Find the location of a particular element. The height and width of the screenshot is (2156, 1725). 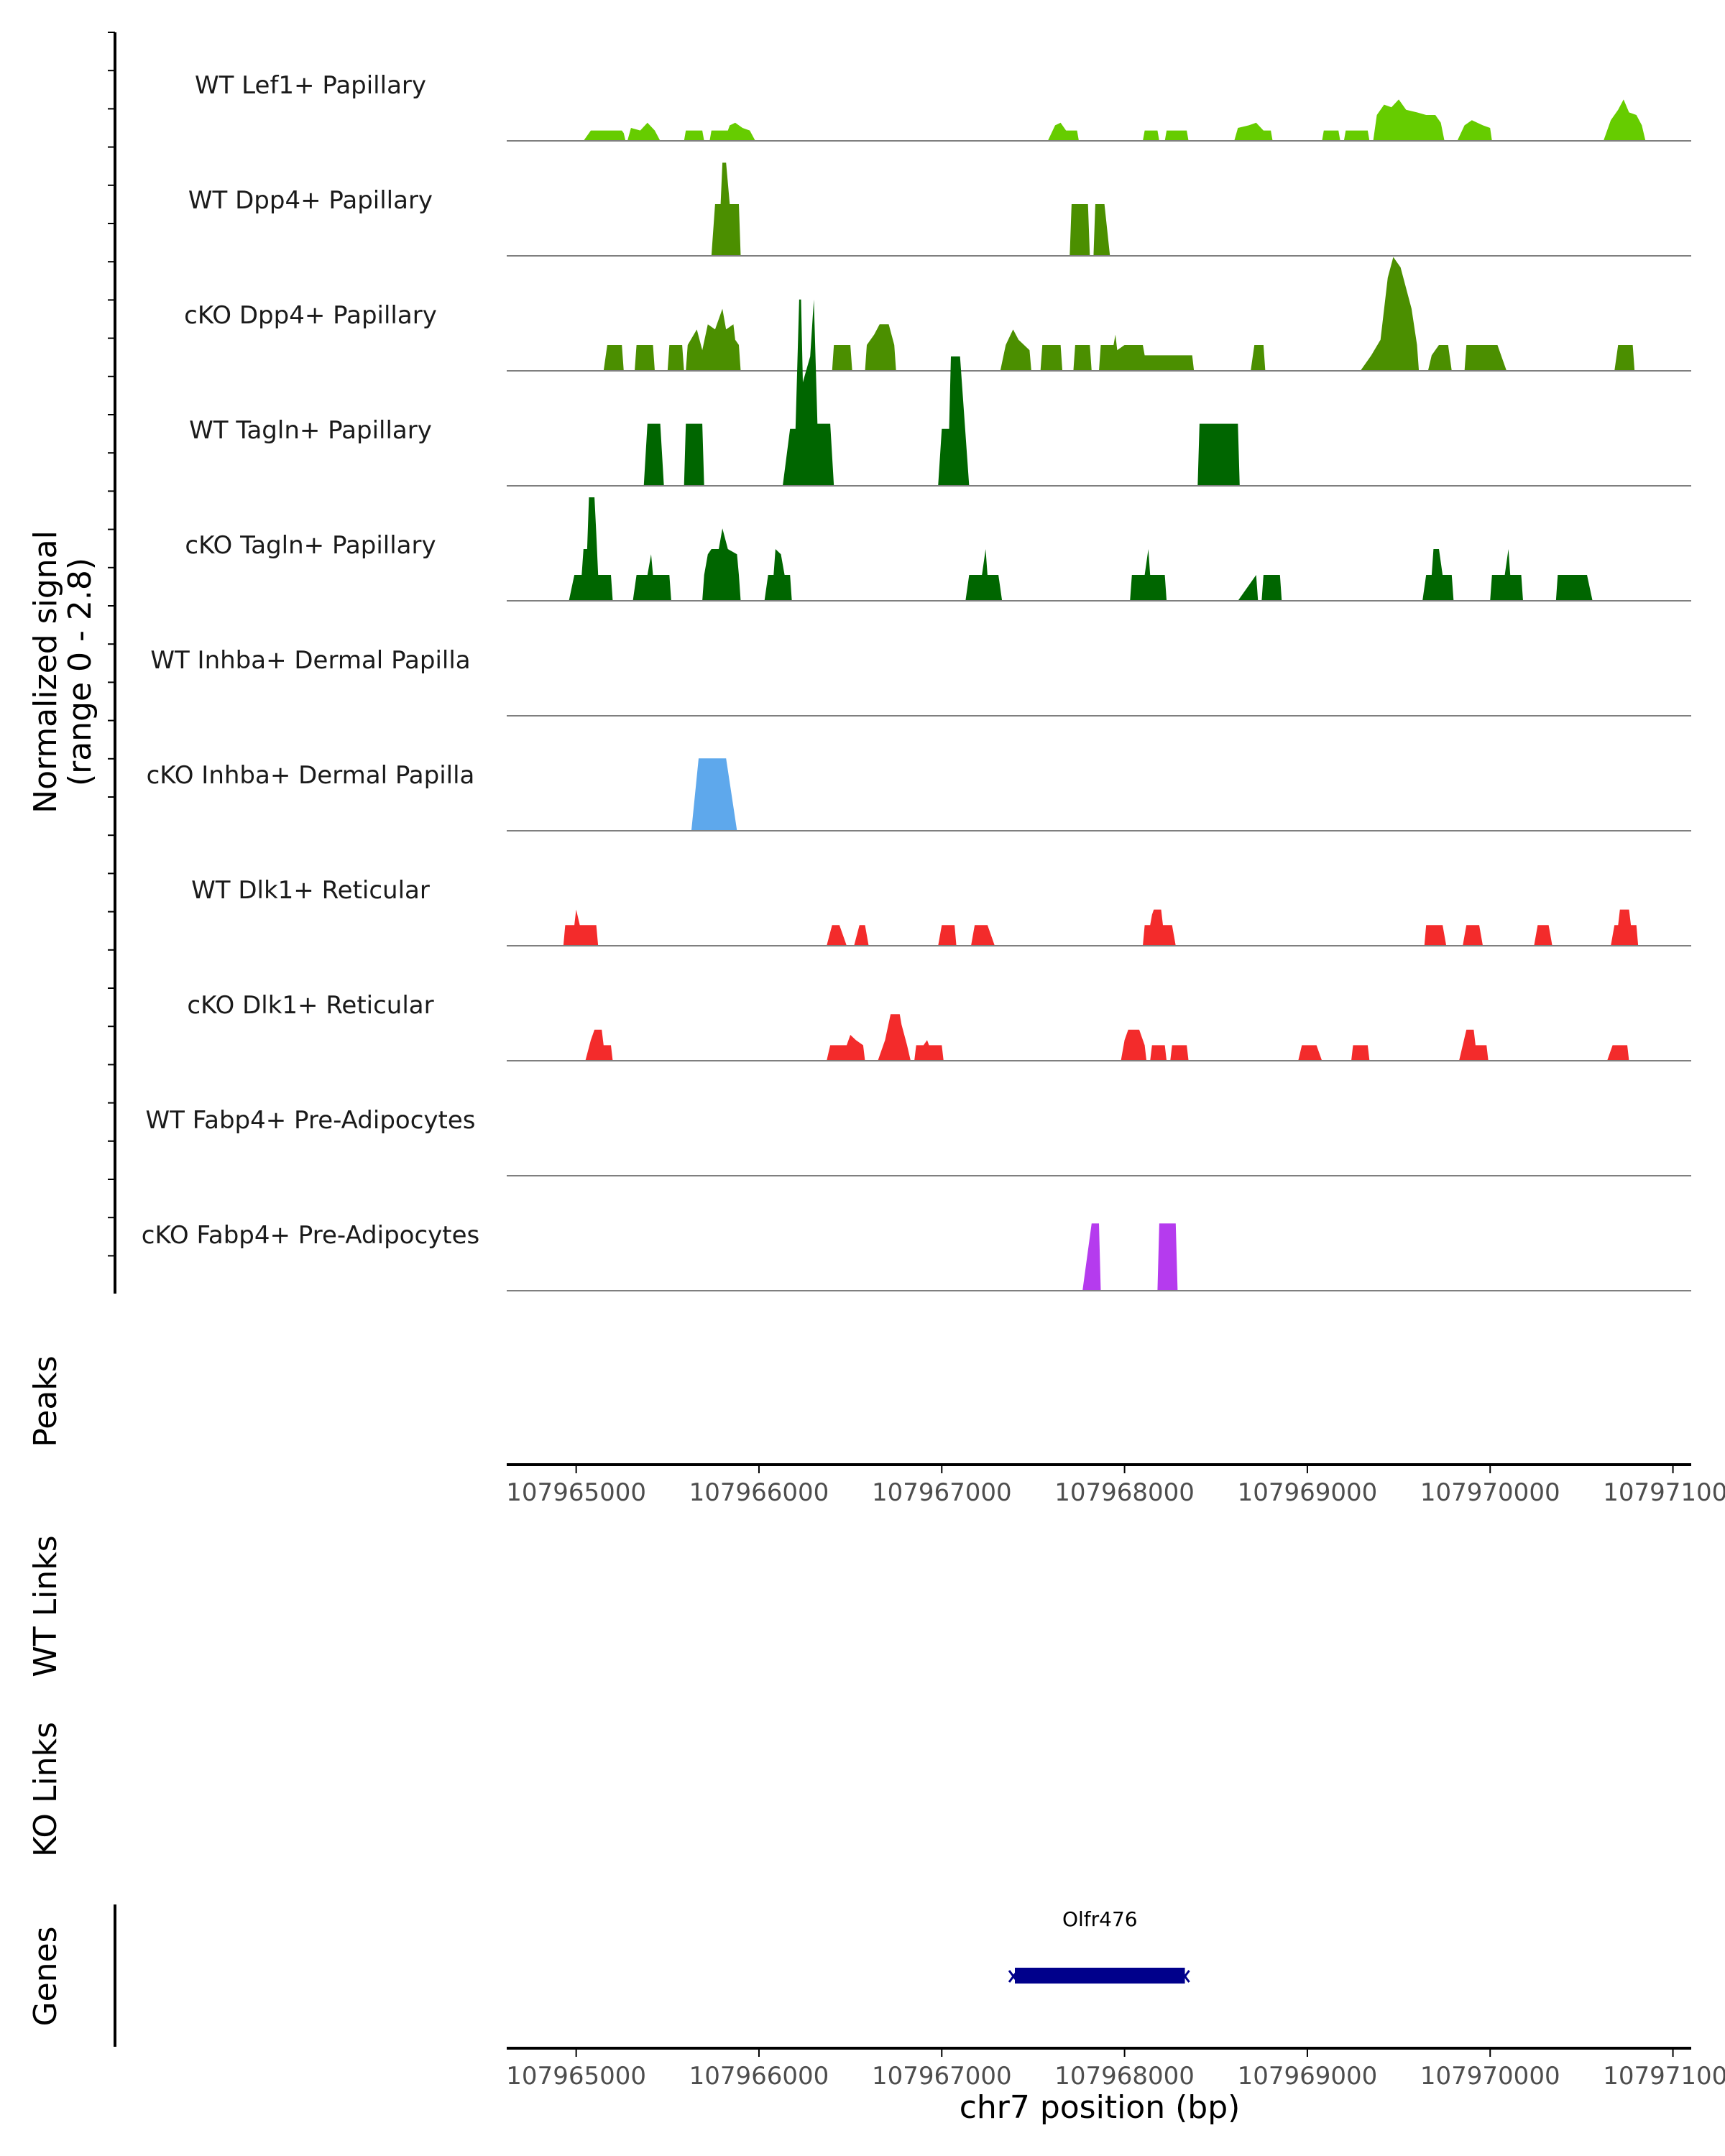

track-cko-dpp4-papillary: cKO Dpp4+ Papillary is located at coordinates (937, 314).